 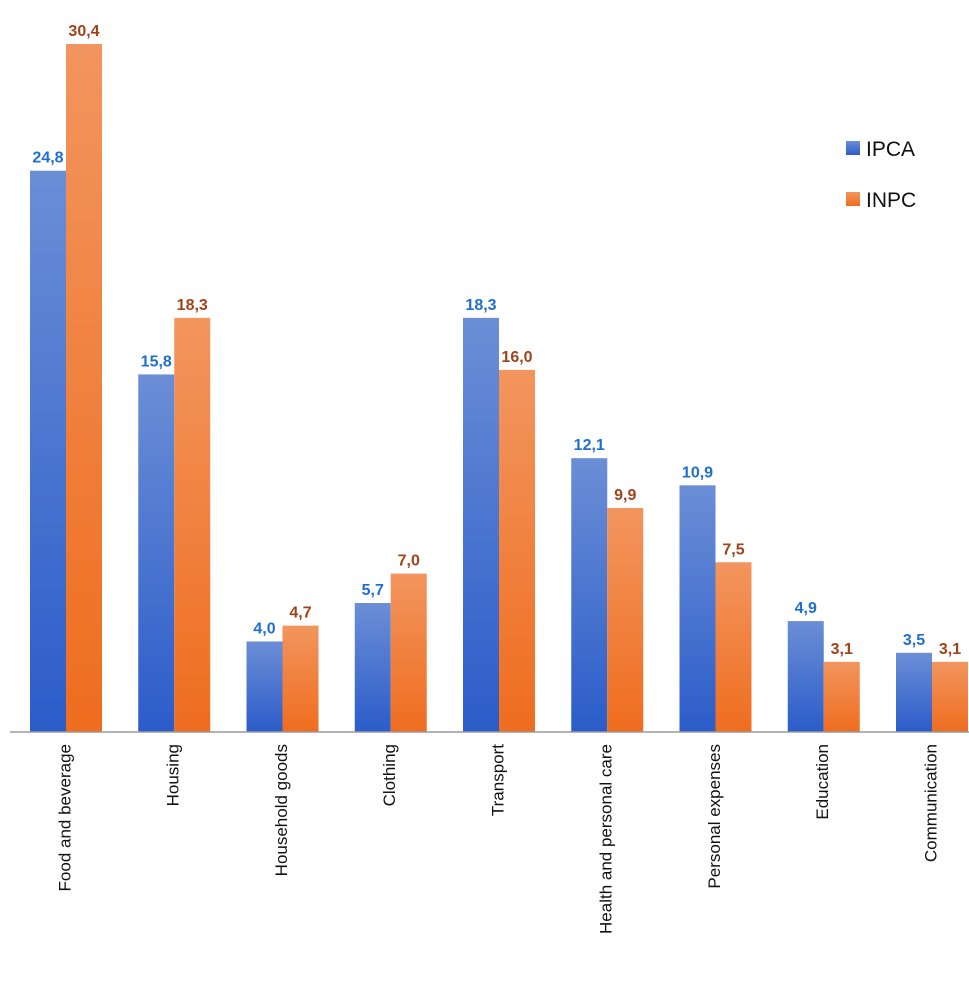 What do you see at coordinates (264, 628) in the screenshot?
I see `value-label-ipca-household-goods: 4,0` at bounding box center [264, 628].